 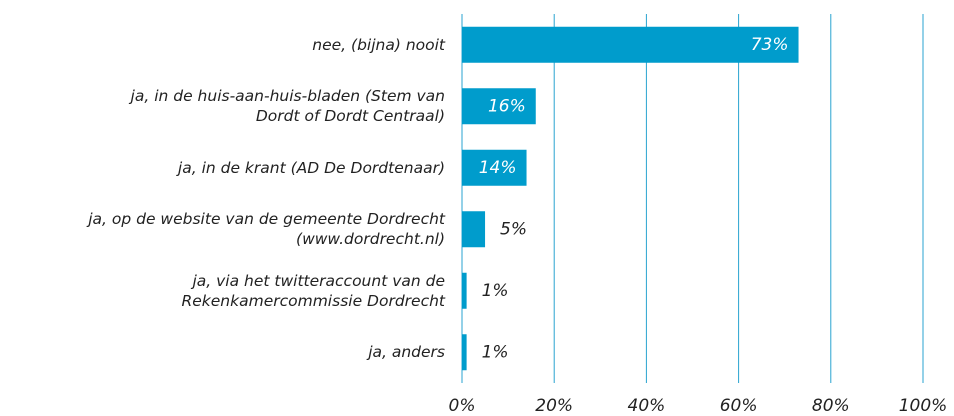 What do you see at coordinates (406, 352) in the screenshot?
I see `category-label: ja, anders` at bounding box center [406, 352].